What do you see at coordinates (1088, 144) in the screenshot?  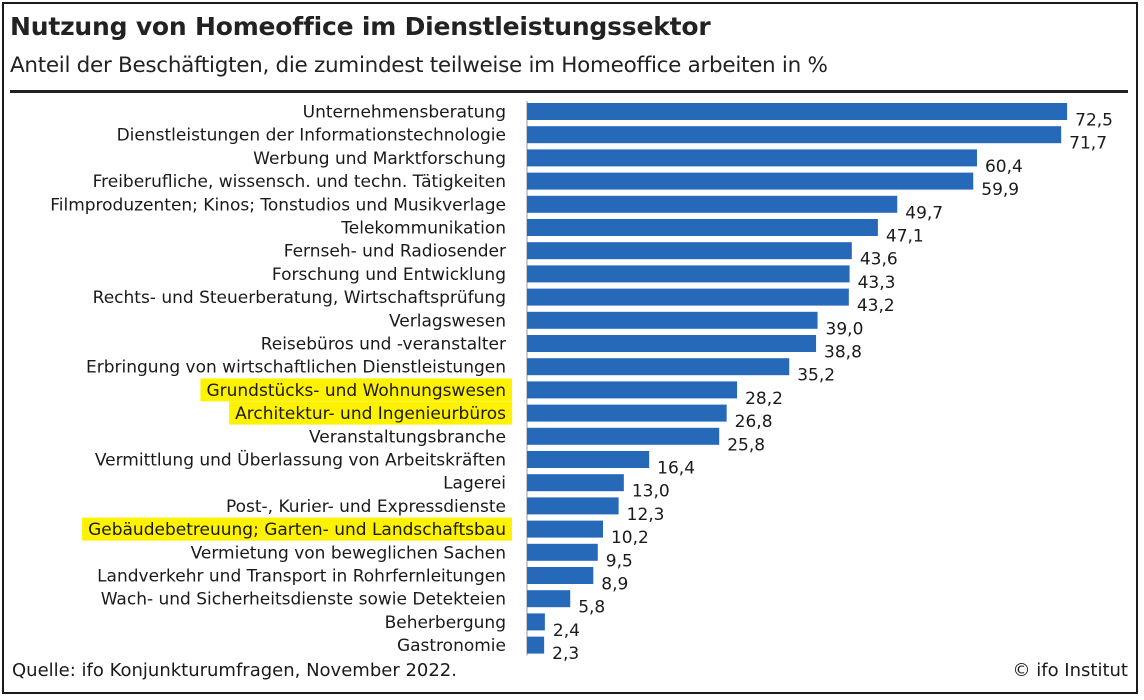 I see `value-label: 71,7` at bounding box center [1088, 144].